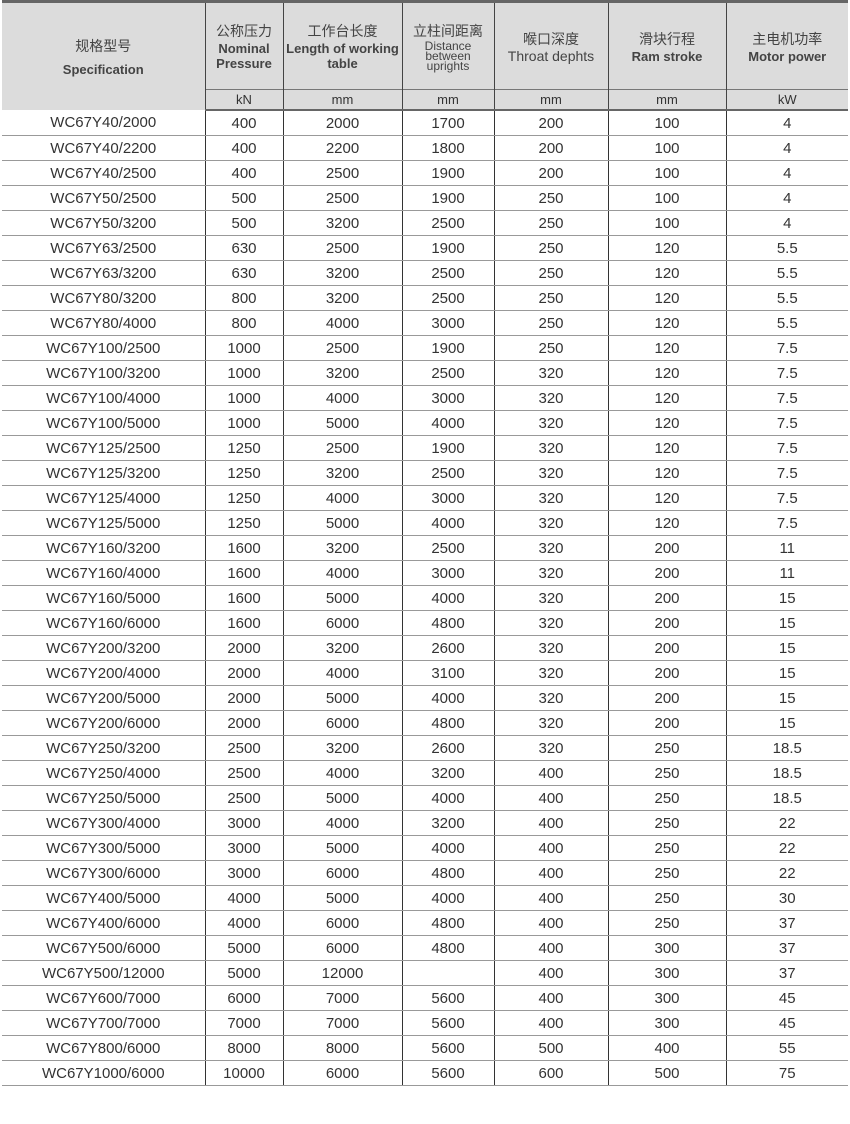  I want to click on header-en: Specification, so click(103, 69).